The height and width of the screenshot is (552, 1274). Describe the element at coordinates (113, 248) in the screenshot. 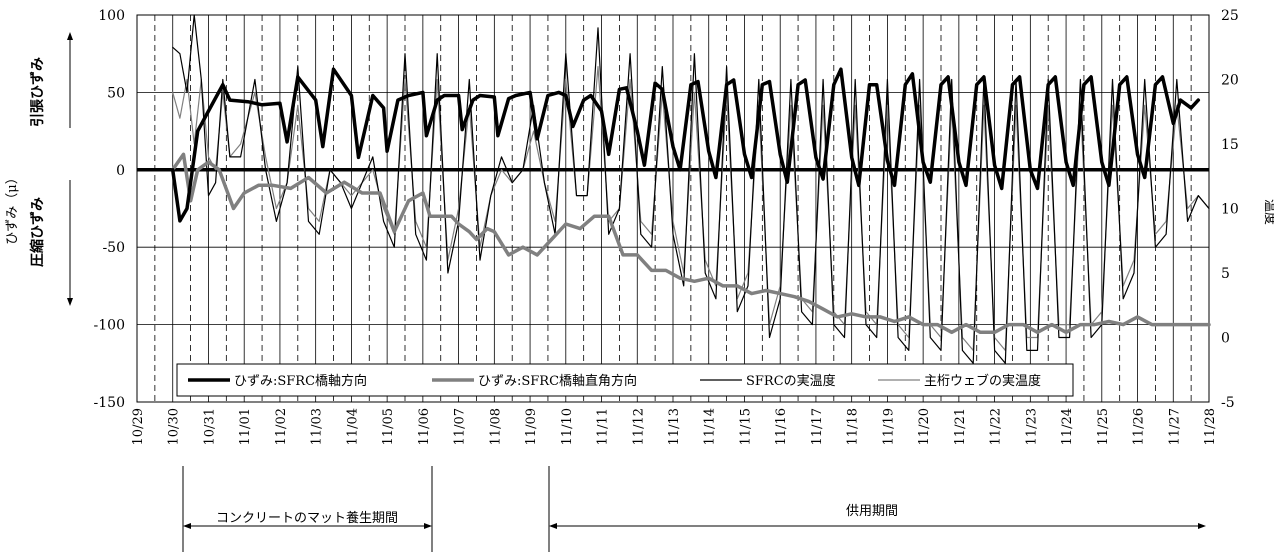

I see `y-left-tick-label: -50` at that location.